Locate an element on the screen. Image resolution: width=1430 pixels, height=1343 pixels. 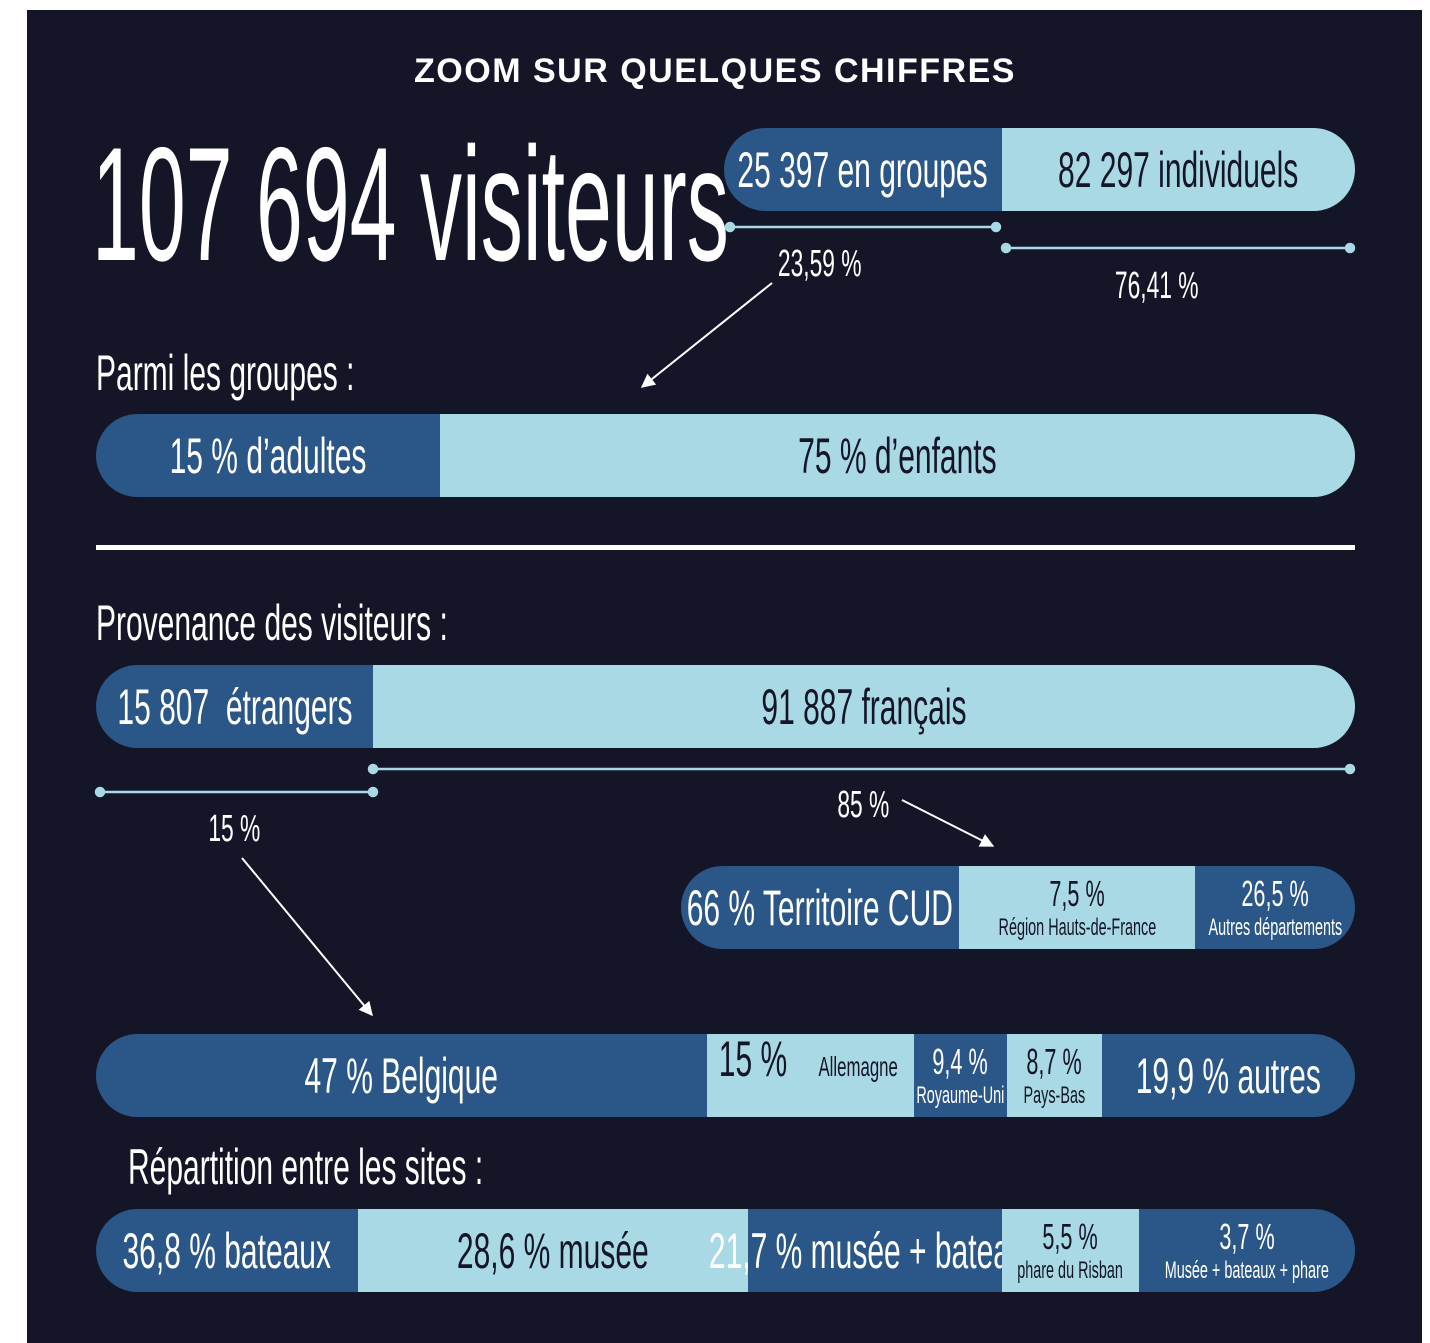
segment-label: 5,5 % is located at coordinates (1070, 1236).